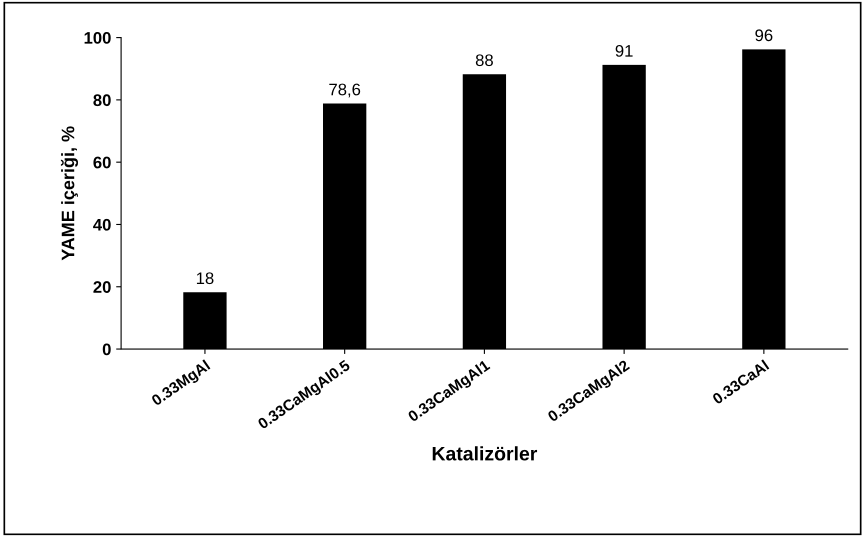 The height and width of the screenshot is (537, 865). Describe the element at coordinates (624, 50) in the screenshot. I see `data-label: 91` at that location.